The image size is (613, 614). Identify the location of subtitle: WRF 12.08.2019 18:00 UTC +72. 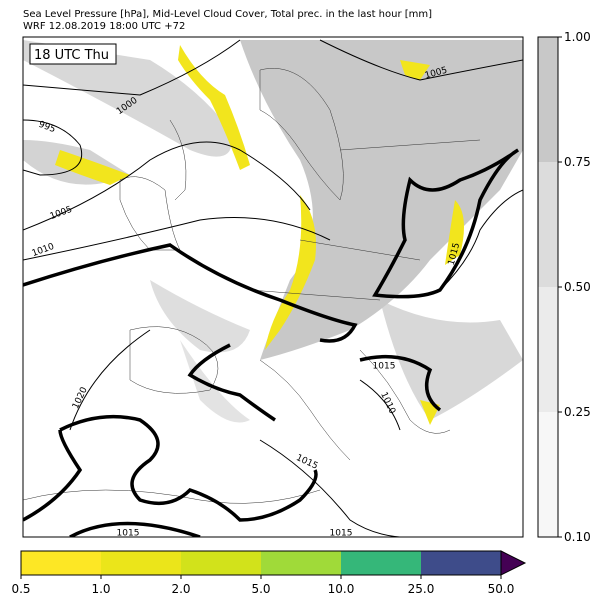
(104, 26).